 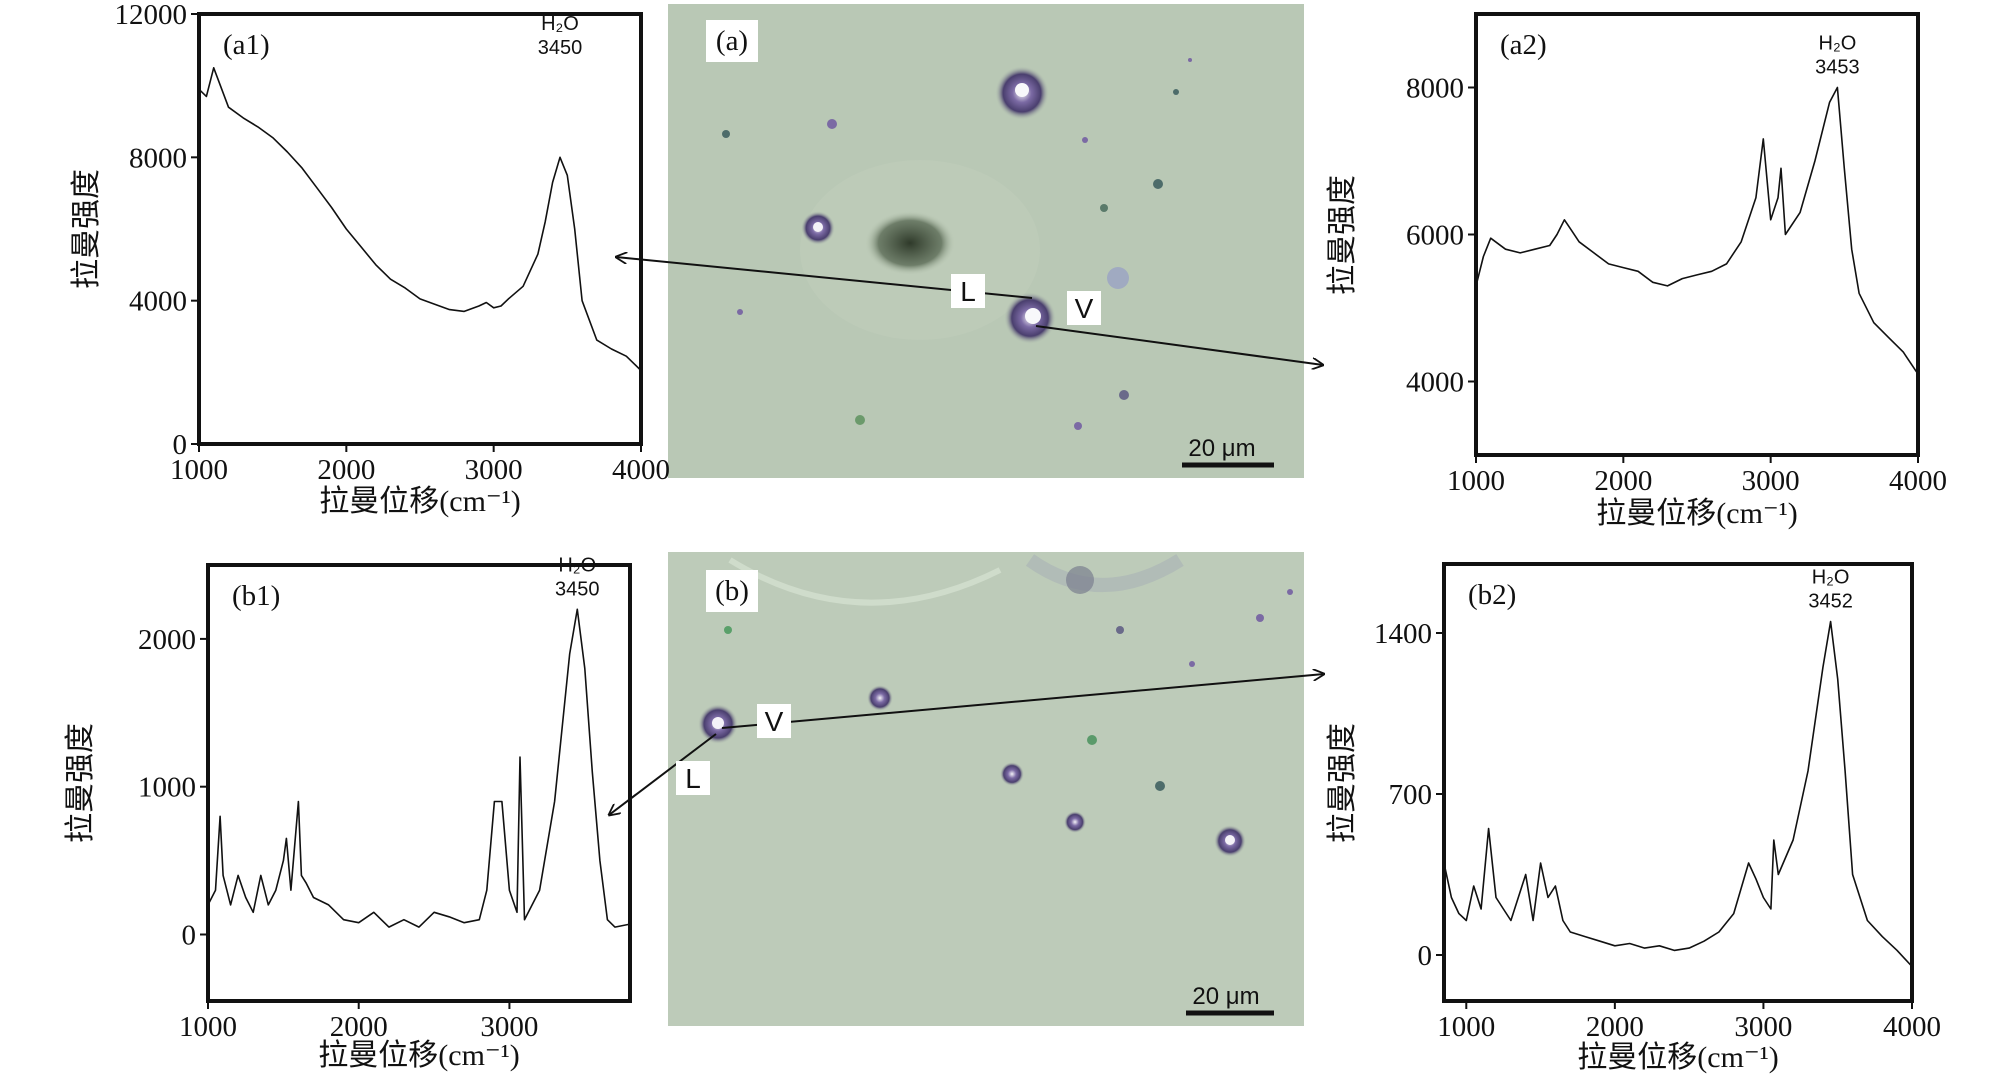 I want to click on arrow-vapor-a-to-a2, so click(x=1179, y=345).